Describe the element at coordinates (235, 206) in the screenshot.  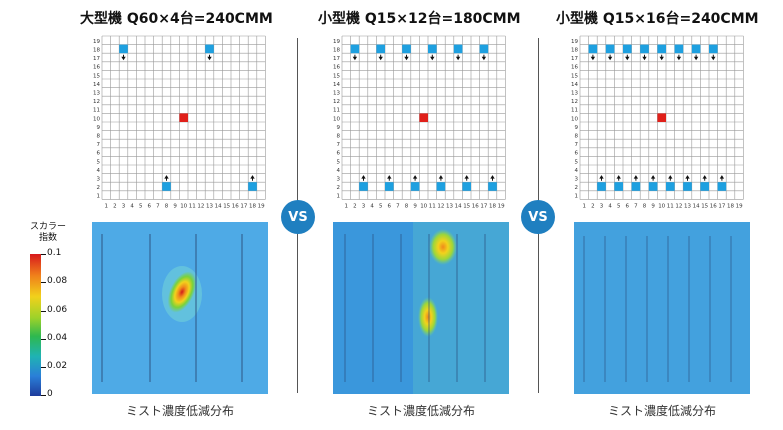
I see `col-label: 16` at that location.